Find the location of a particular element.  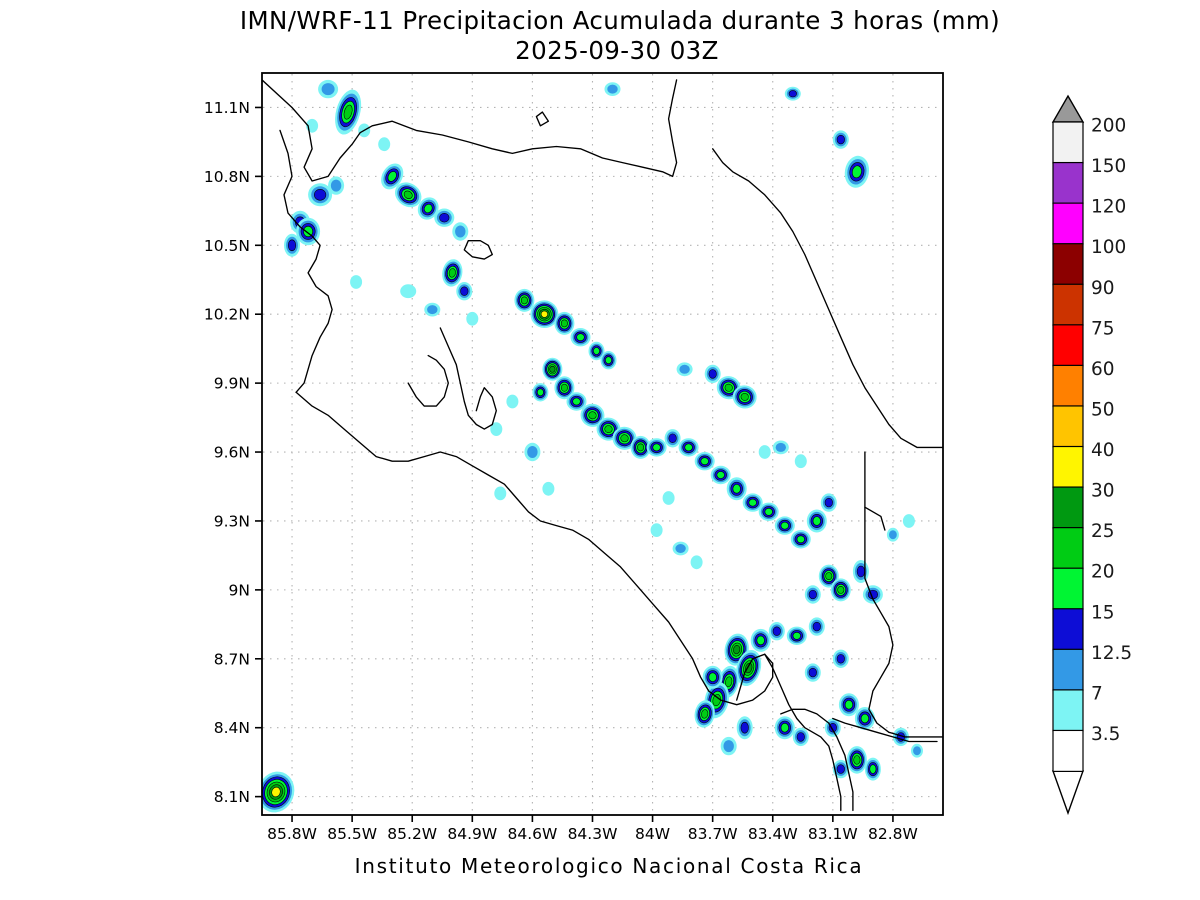

colorbar-tick-label: 12.5 is located at coordinates (1111, 653).